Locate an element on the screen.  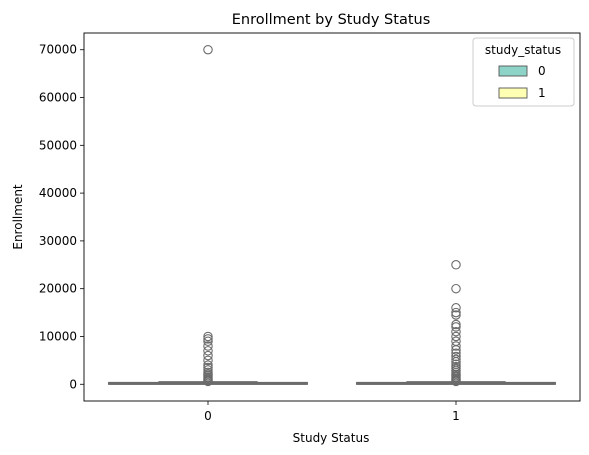
y-axis: 0 10000 20000 30000 40000 50000 60000 70000 is located at coordinates (61, 217).